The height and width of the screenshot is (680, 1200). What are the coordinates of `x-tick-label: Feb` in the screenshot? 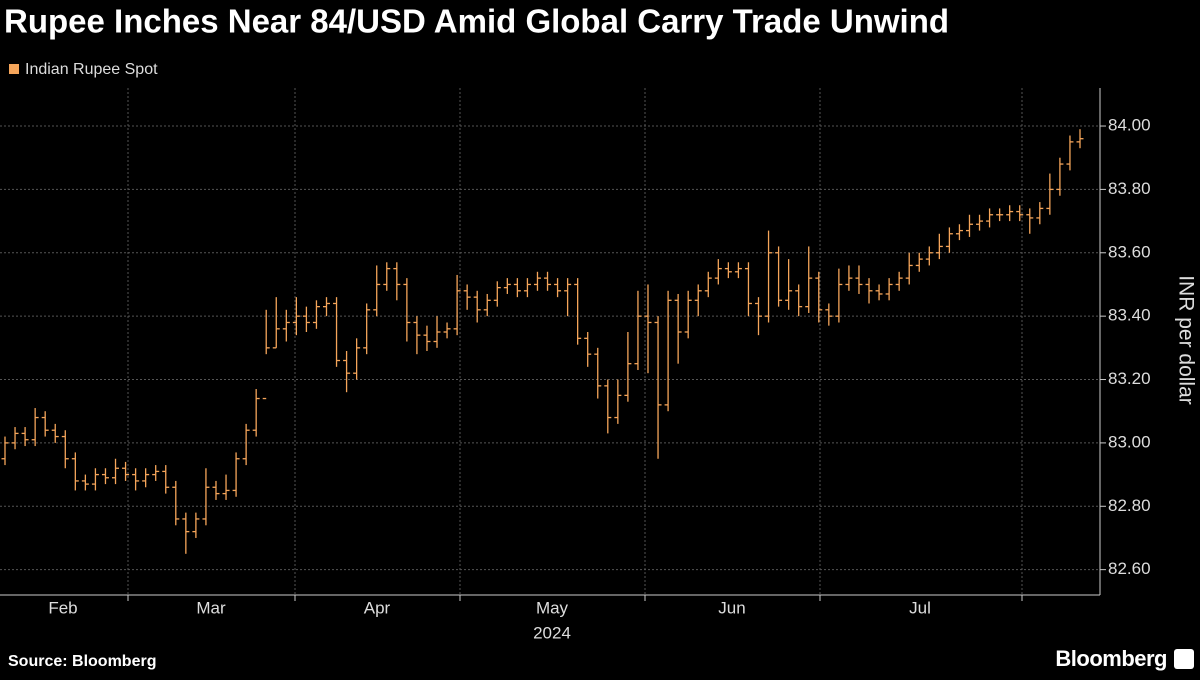 It's located at (62, 607).